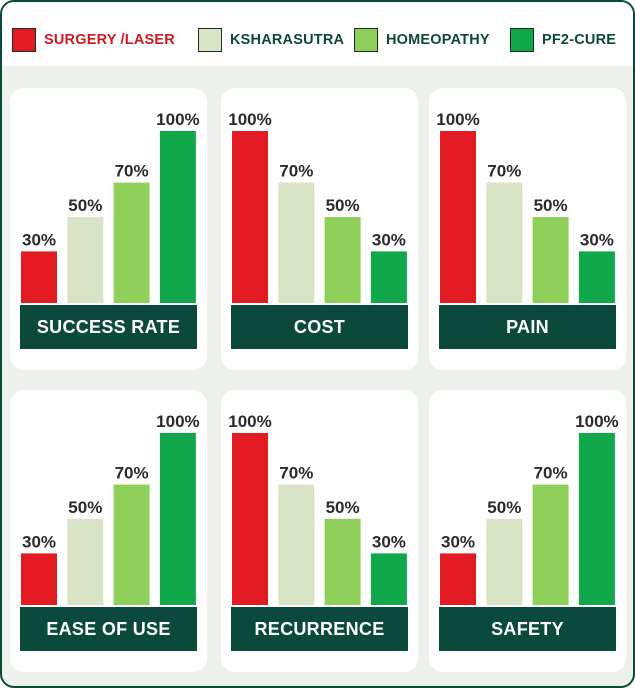 The height and width of the screenshot is (688, 635). Describe the element at coordinates (522, 40) in the screenshot. I see `legend-swatch-pf2-cure` at that location.